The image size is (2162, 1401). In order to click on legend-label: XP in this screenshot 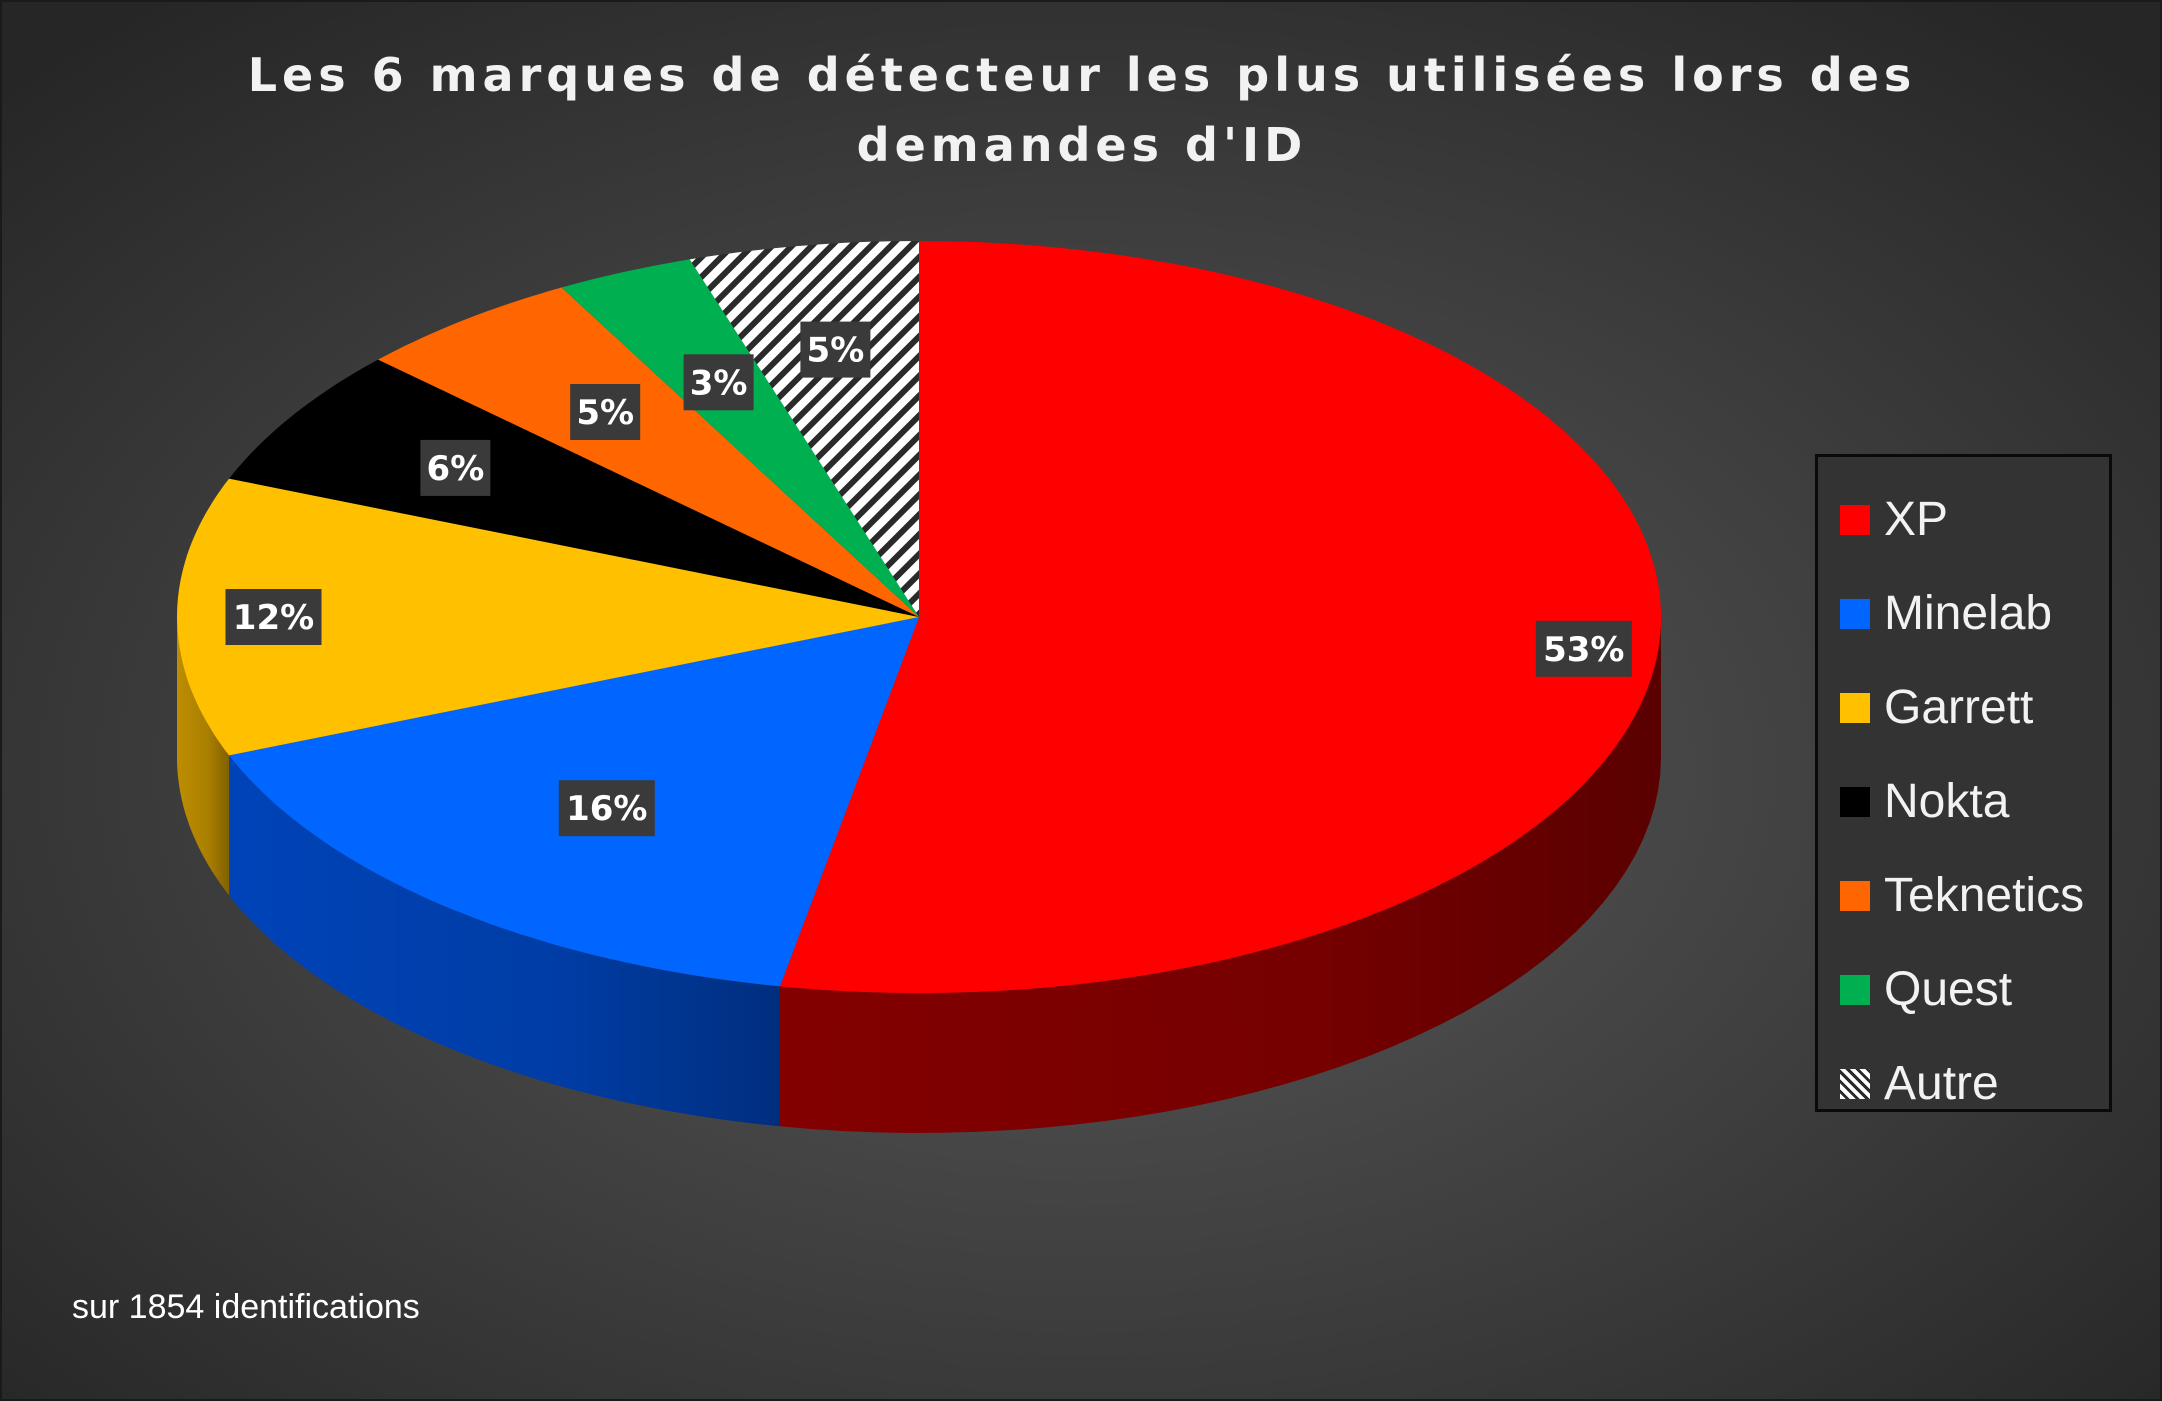, I will do `click(1916, 519)`.